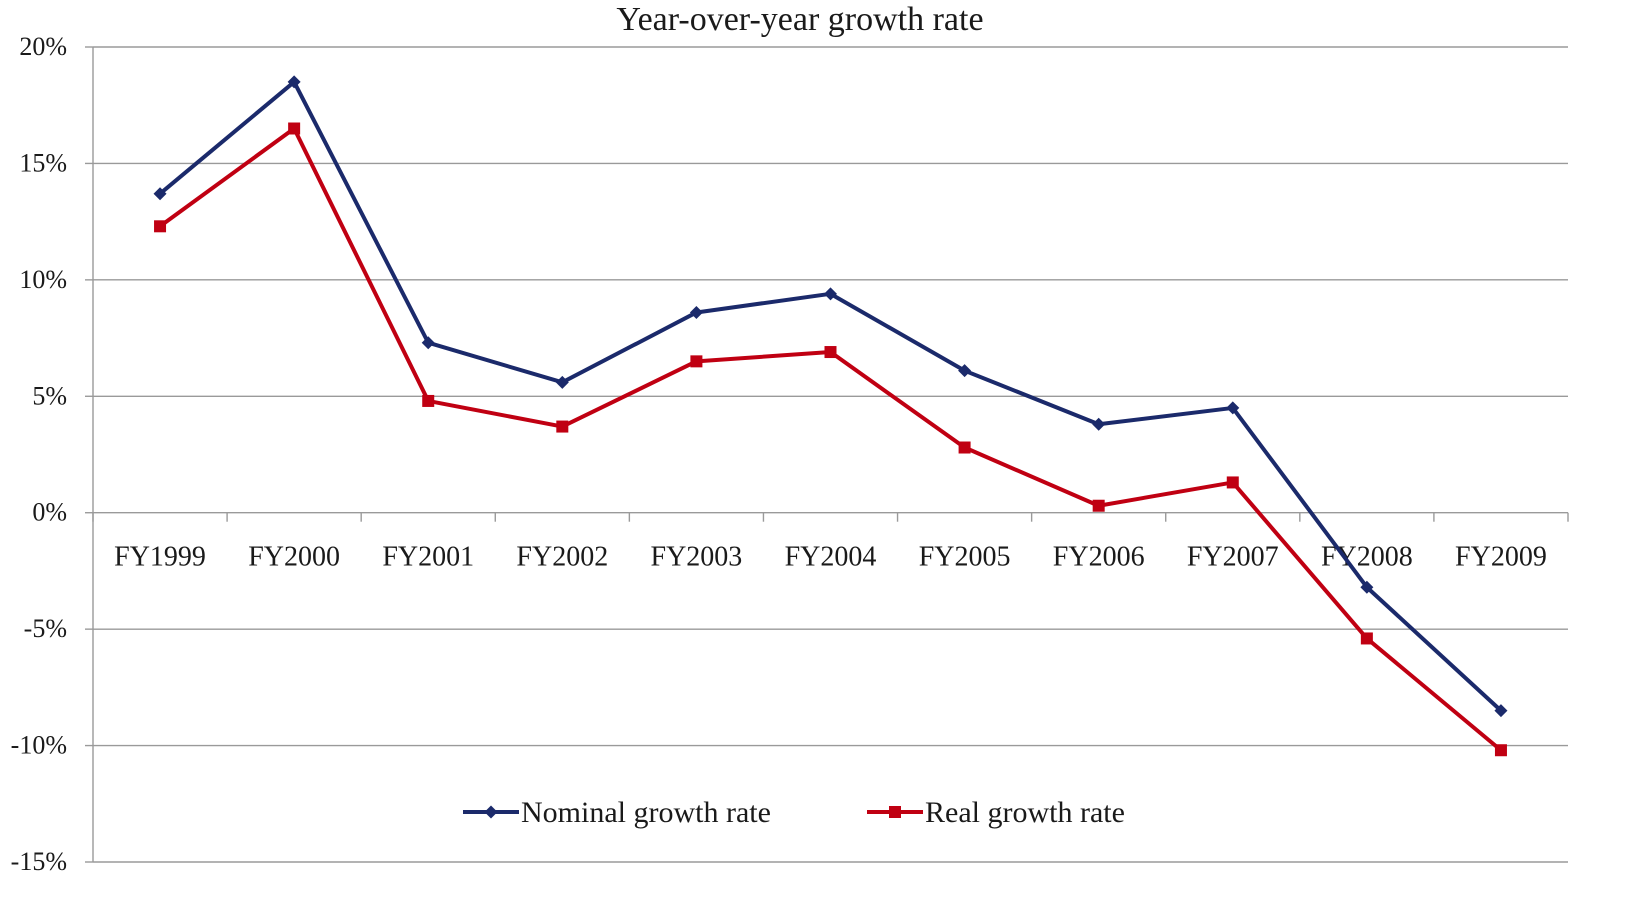 The image size is (1631, 919). Describe the element at coordinates (39, 745) in the screenshot. I see `y-tick-label: -10%` at that location.